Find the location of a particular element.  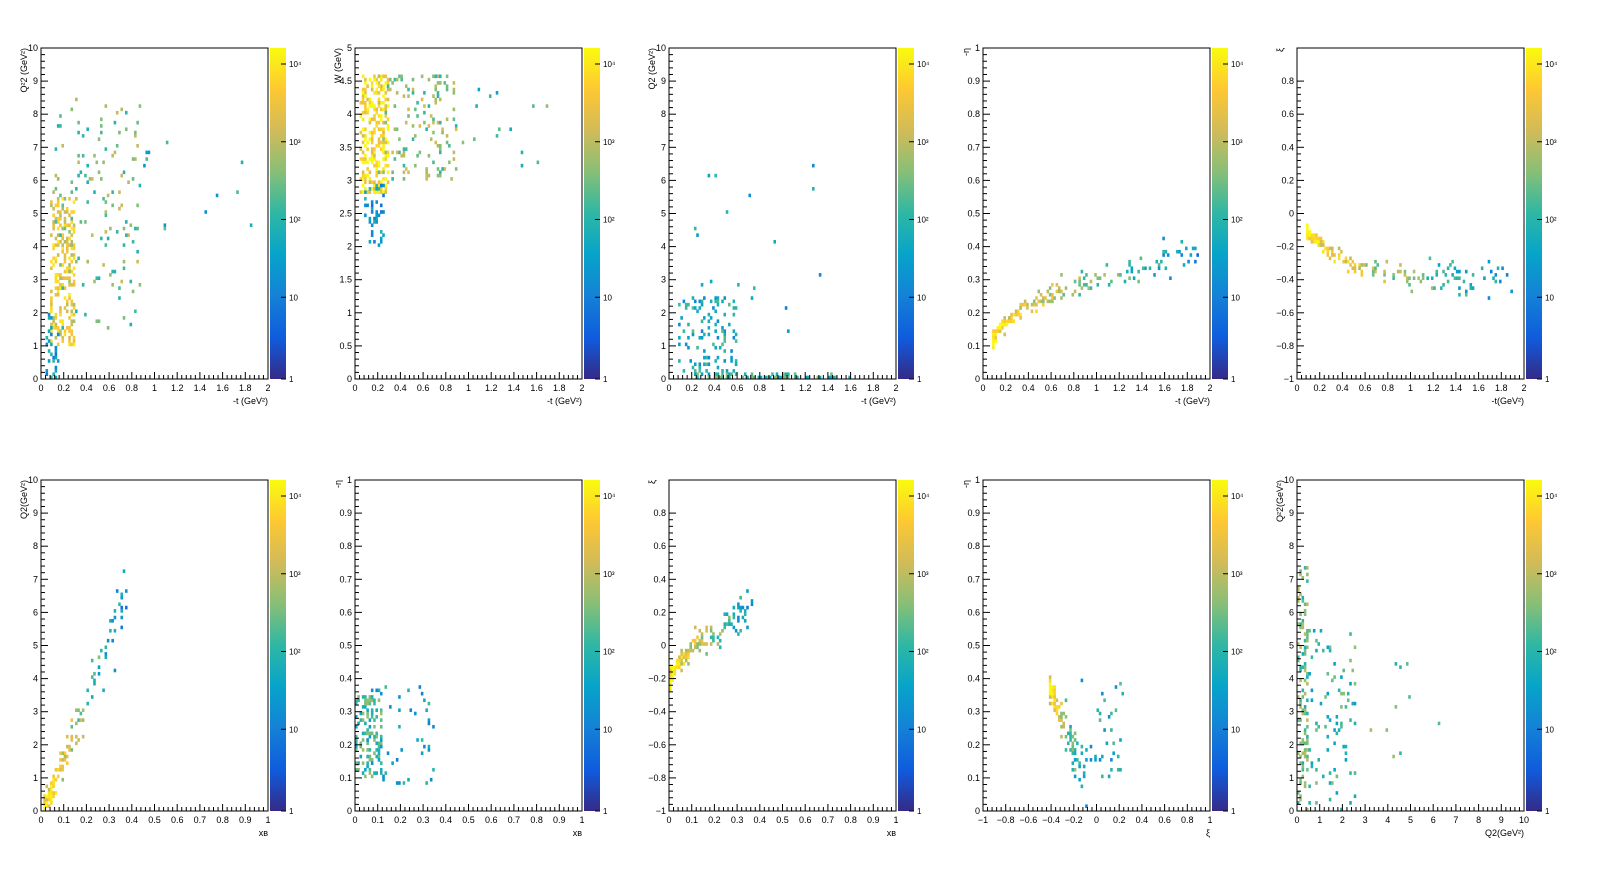

x-tick-label: 1.4 is located at coordinates (1142, 388).